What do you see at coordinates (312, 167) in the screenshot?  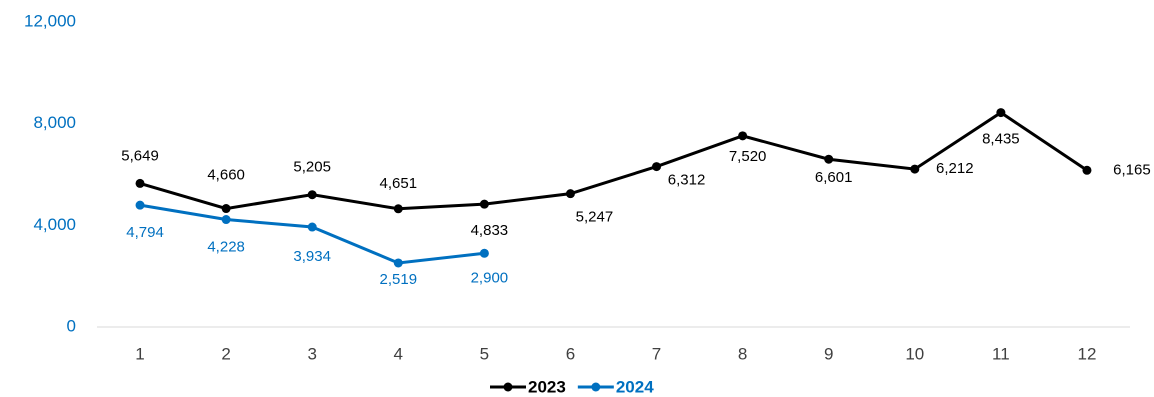 I see `data-label: 5,205` at bounding box center [312, 167].